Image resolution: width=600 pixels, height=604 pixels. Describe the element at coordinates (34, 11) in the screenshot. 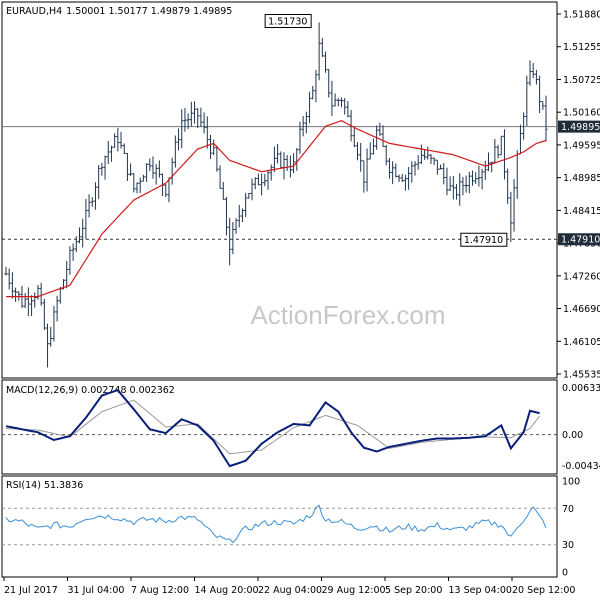

I see `symbol-label: EURAUD,H4` at that location.